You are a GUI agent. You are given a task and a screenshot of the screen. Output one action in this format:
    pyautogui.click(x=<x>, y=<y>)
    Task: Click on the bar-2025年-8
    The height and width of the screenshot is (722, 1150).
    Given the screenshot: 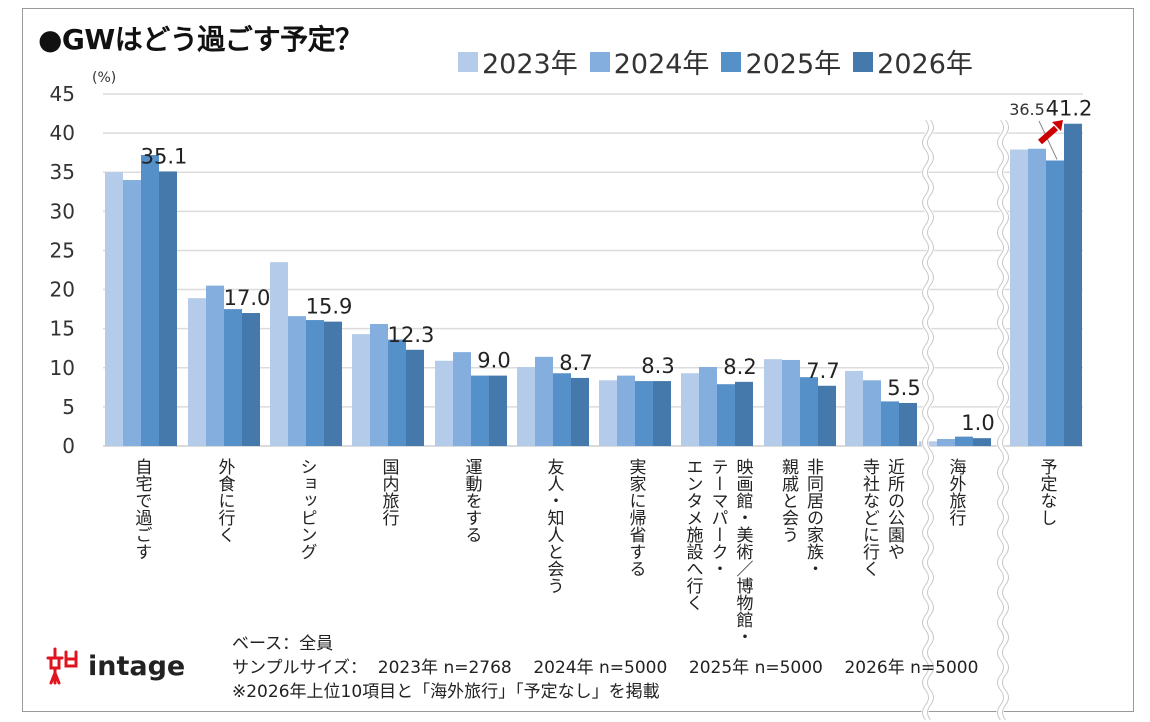 What is the action you would take?
    pyautogui.click(x=809, y=411)
    